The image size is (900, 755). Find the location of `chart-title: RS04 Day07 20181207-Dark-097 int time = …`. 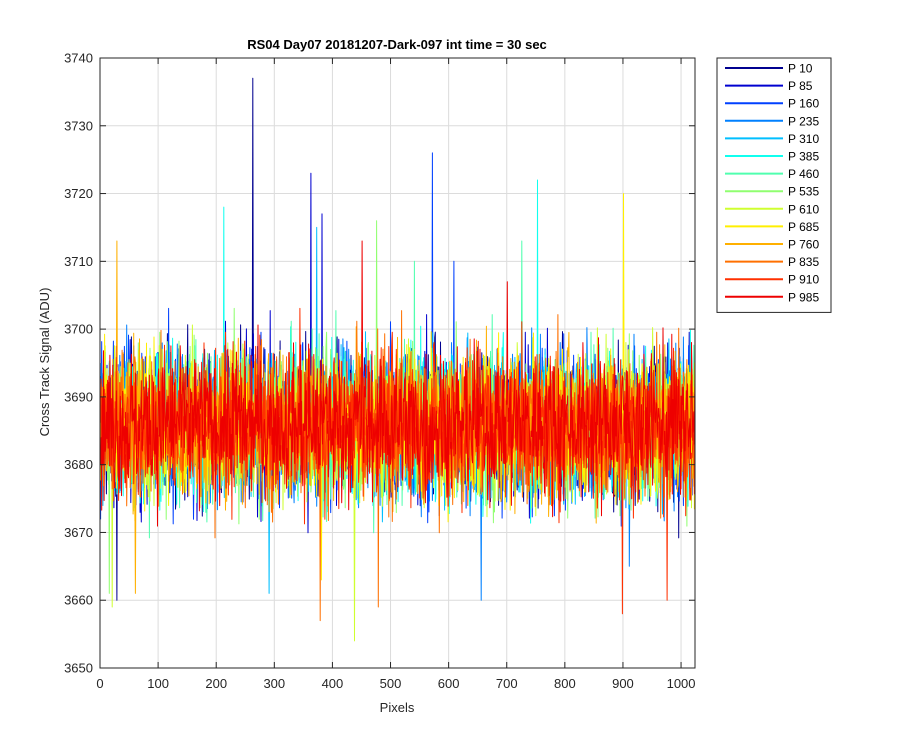

chart-title: RS04 Day07 20181207-Dark-097 int time = … is located at coordinates (397, 44).